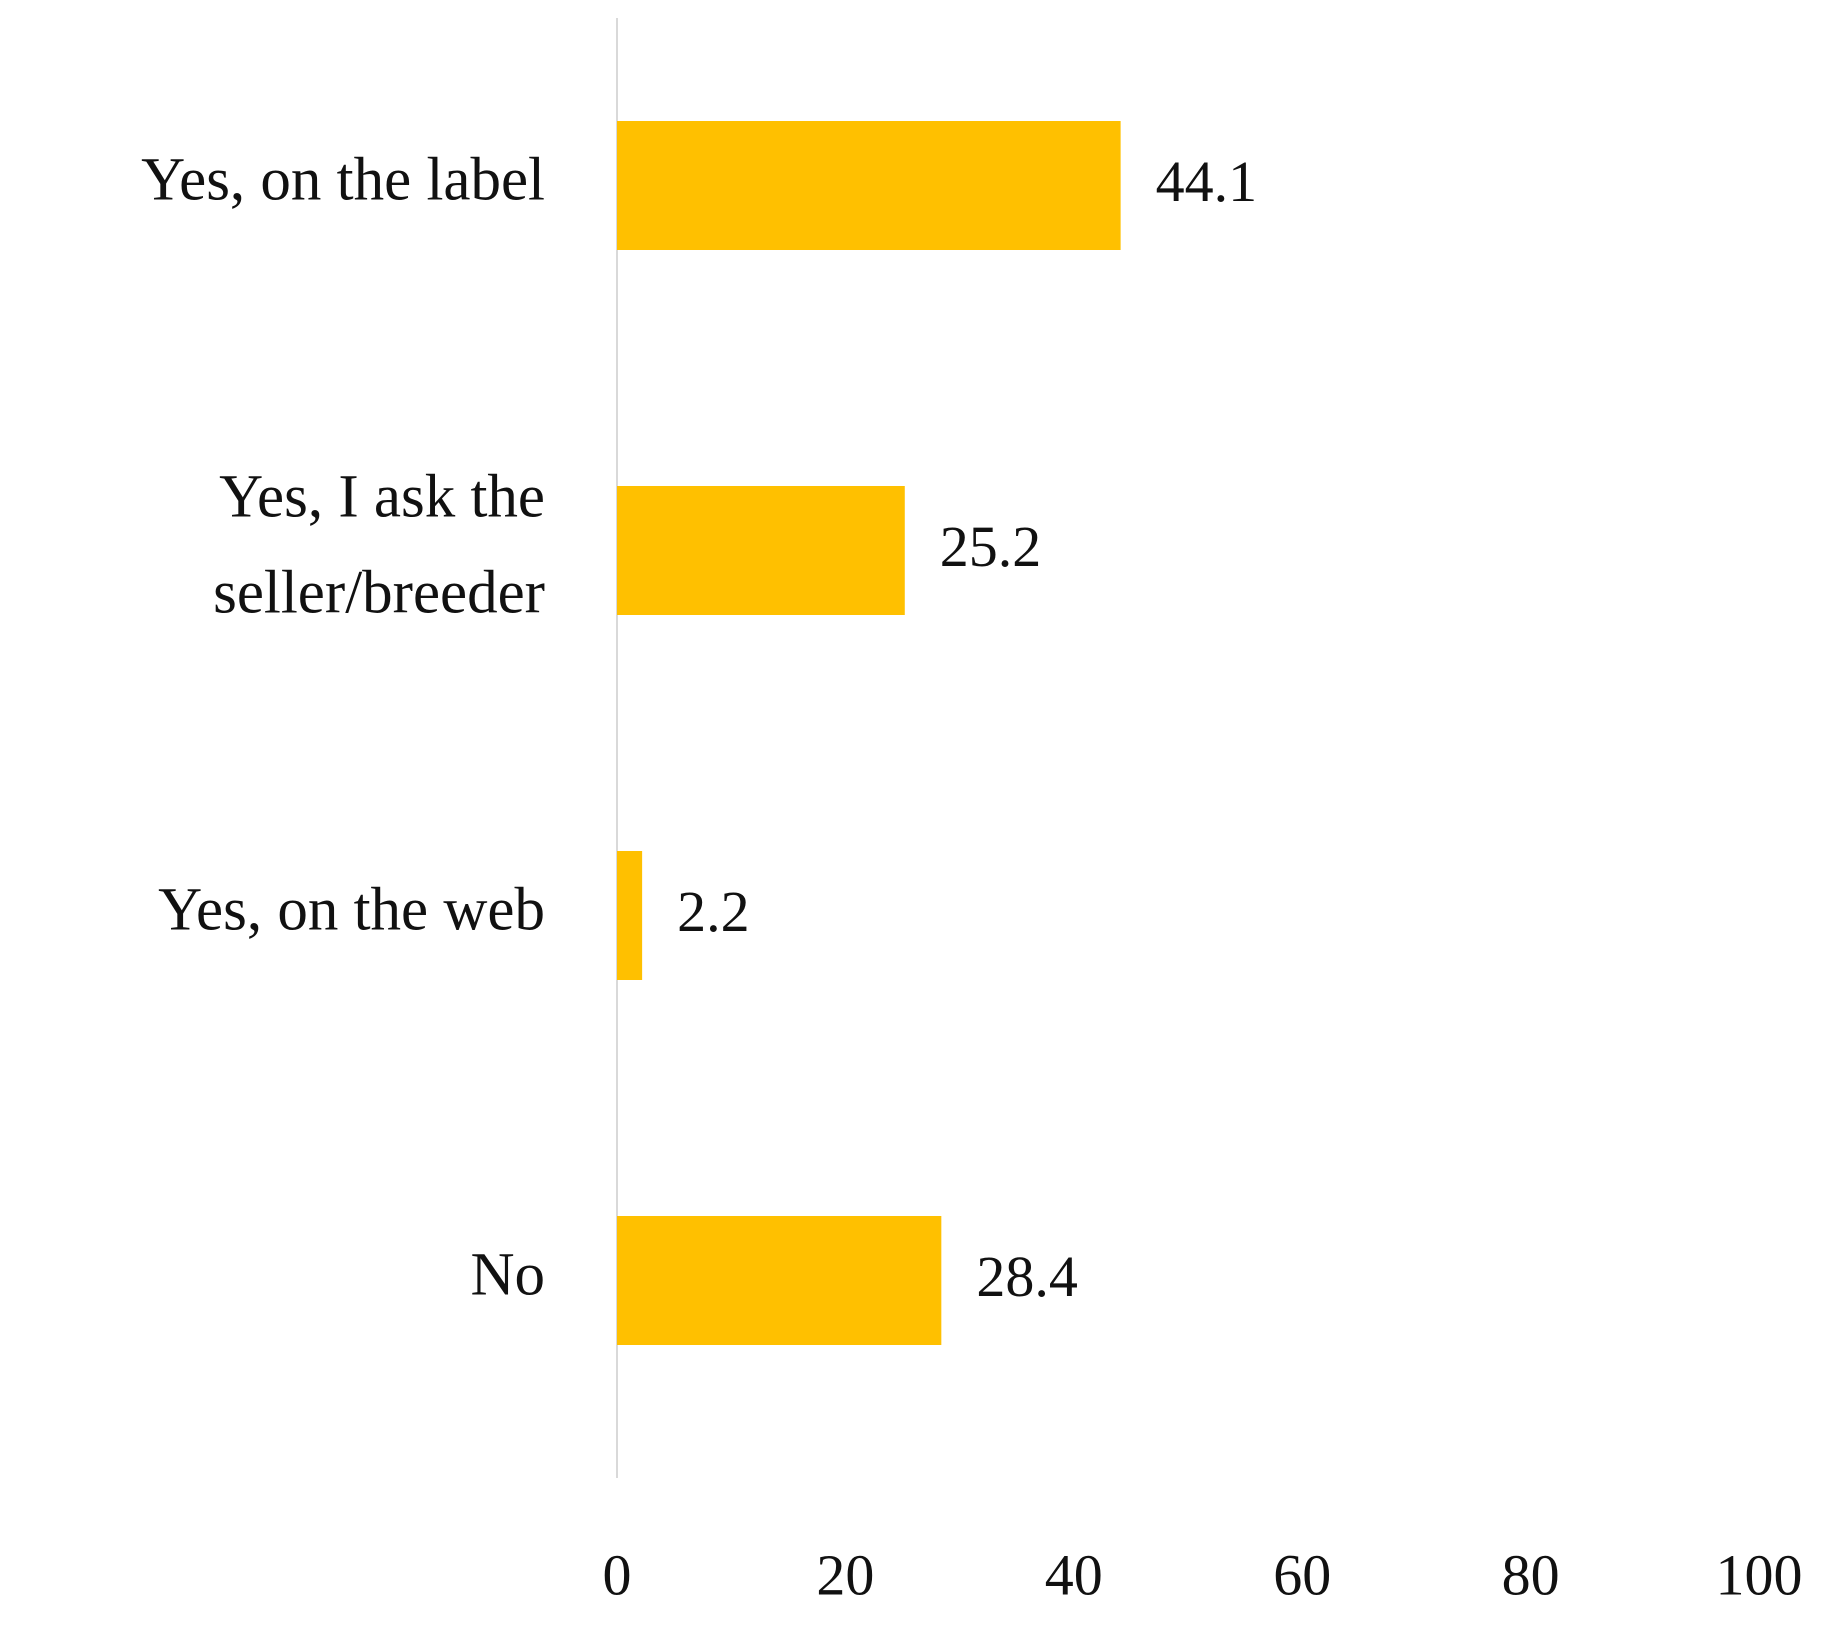 The image size is (1836, 1626). I want to click on x-tick-label: 80, so click(1531, 1574).